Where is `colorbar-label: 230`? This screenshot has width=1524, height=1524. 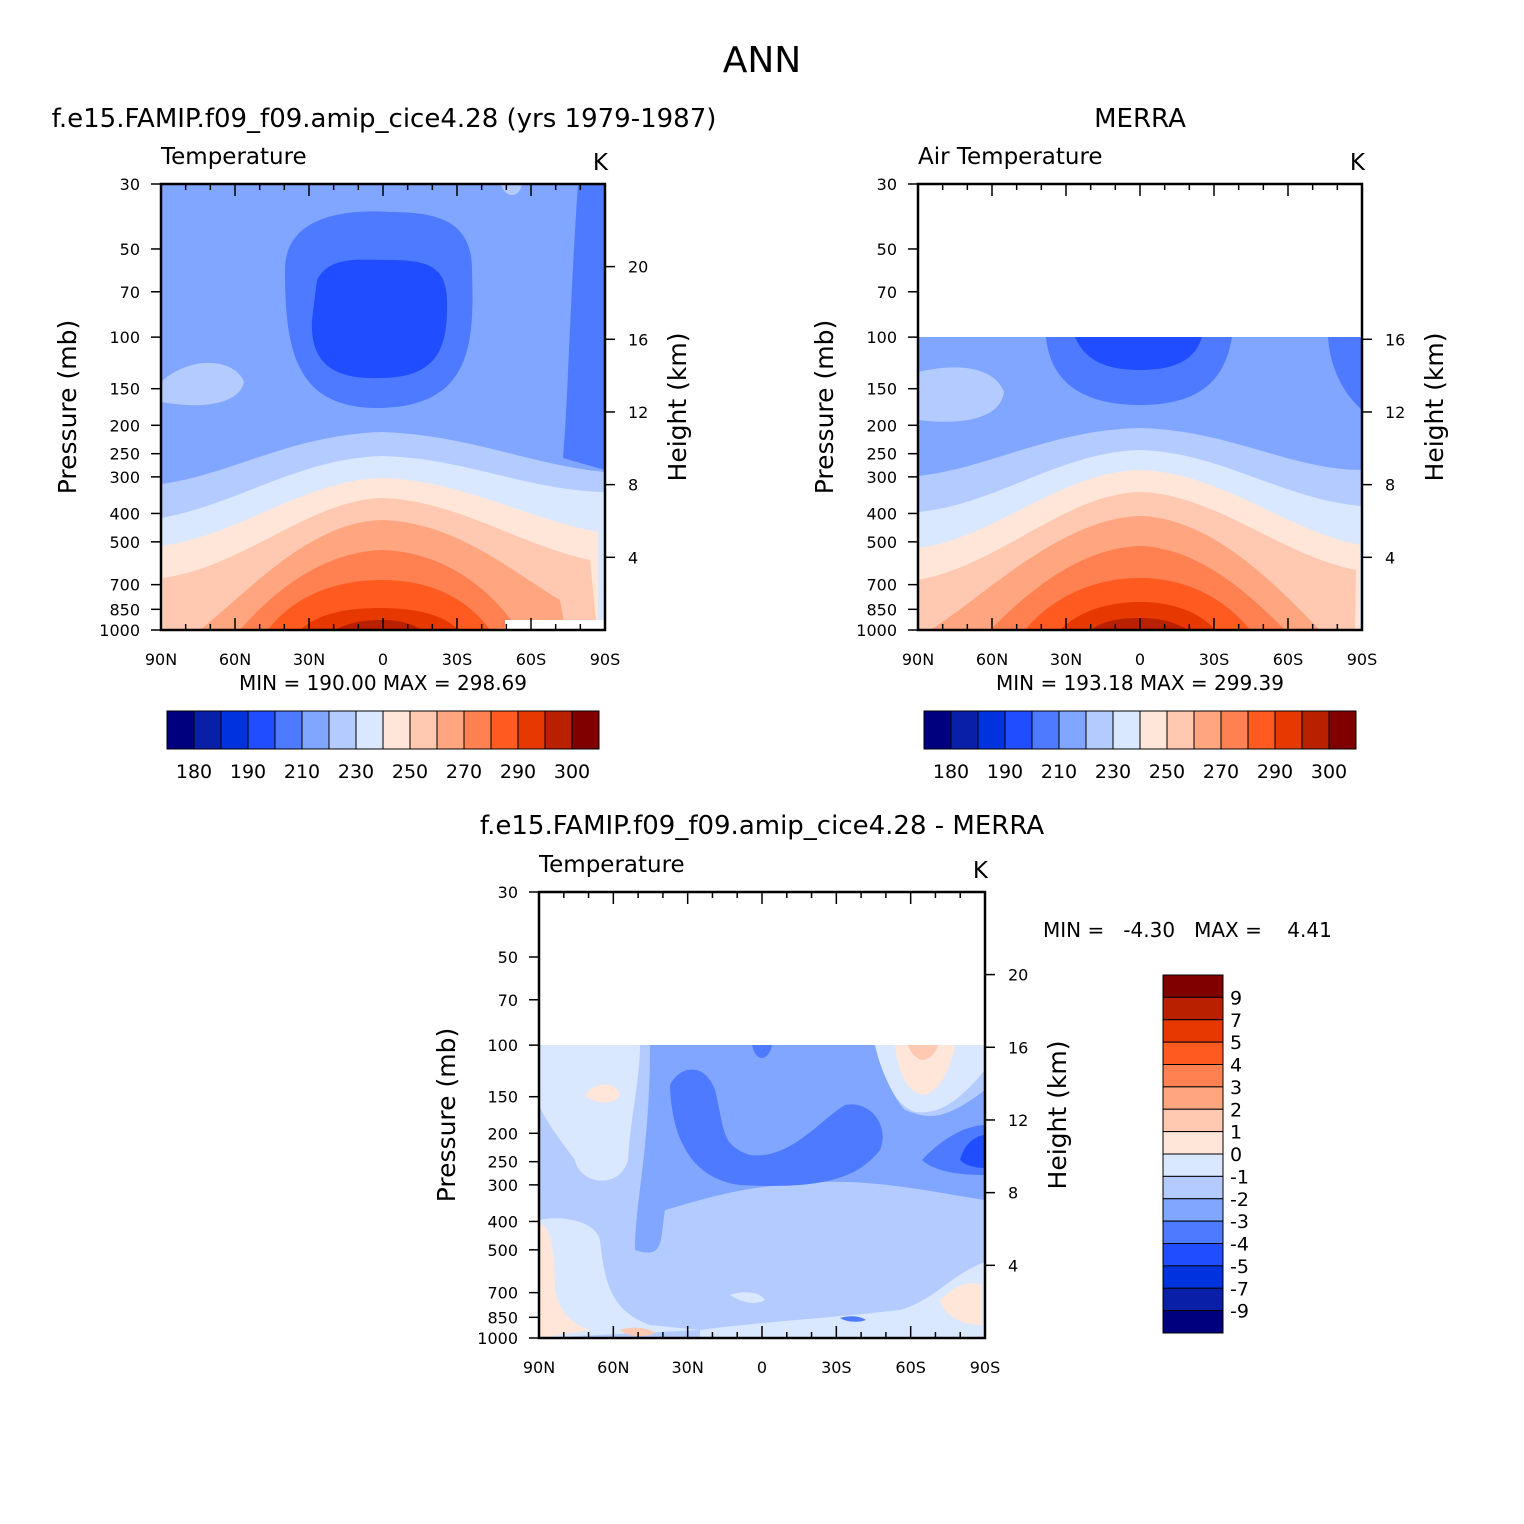 colorbar-label: 230 is located at coordinates (1113, 772).